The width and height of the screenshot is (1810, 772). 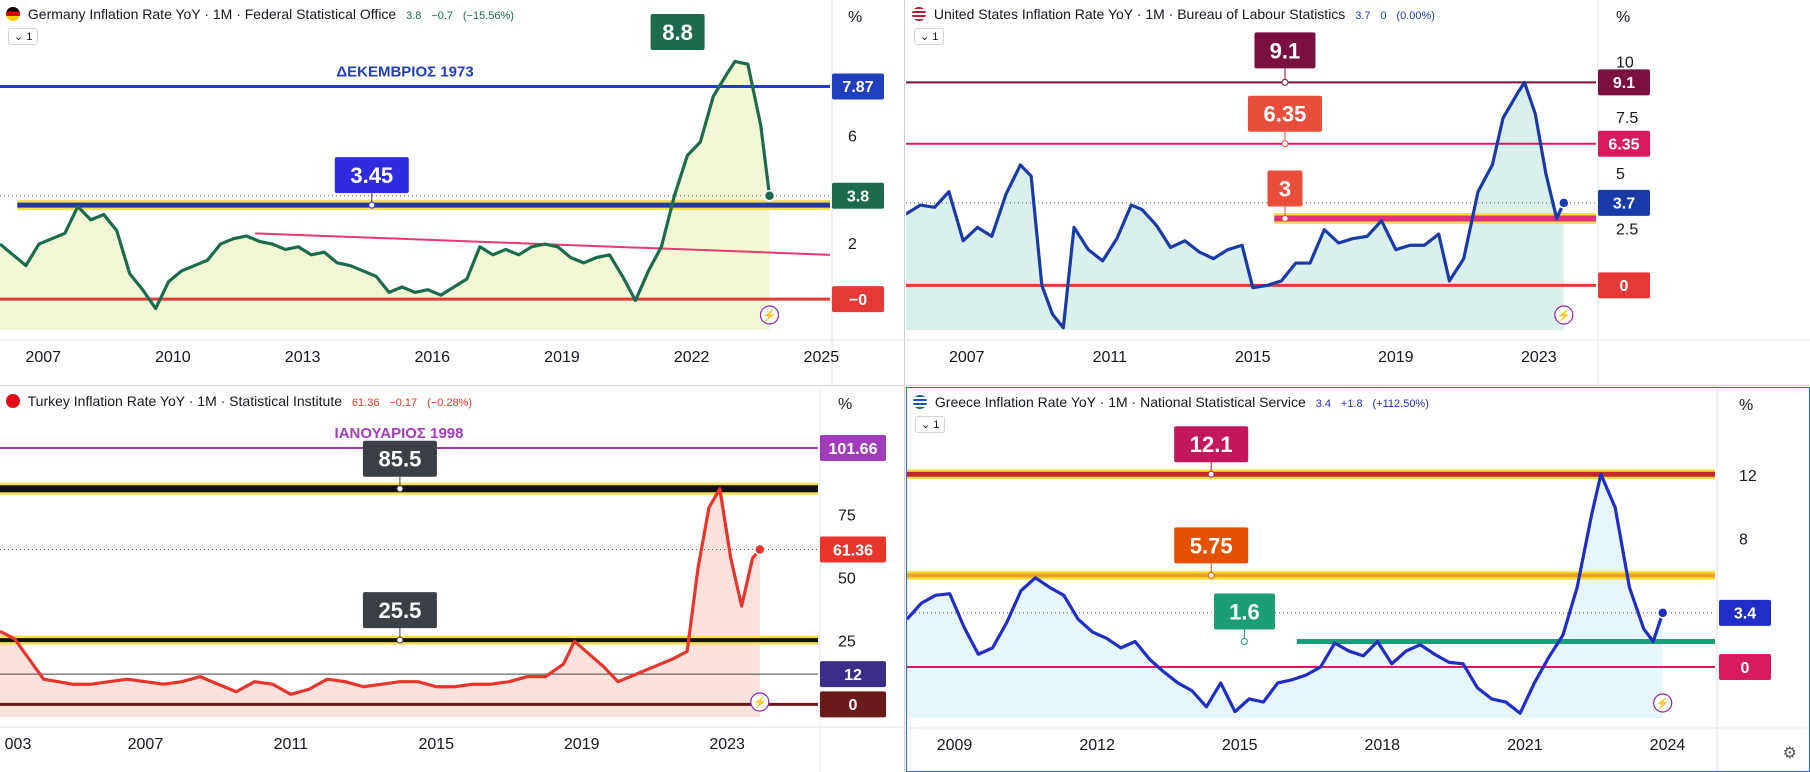 I want to click on peak-callout: 8.8, so click(x=677, y=32).